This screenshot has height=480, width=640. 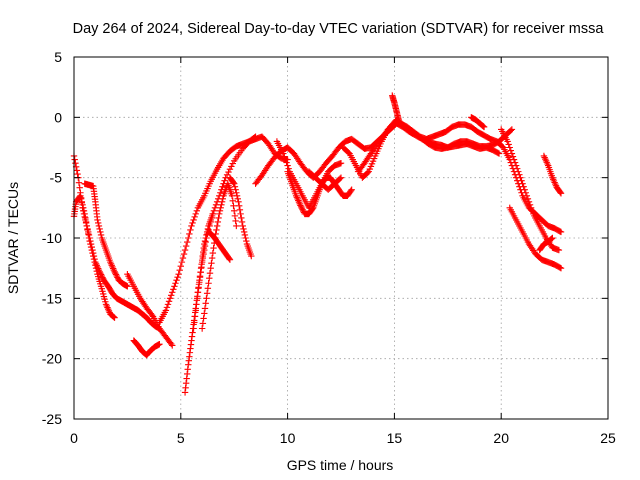 What do you see at coordinates (58, 57) in the screenshot?
I see `y-tick-label: 5` at bounding box center [58, 57].